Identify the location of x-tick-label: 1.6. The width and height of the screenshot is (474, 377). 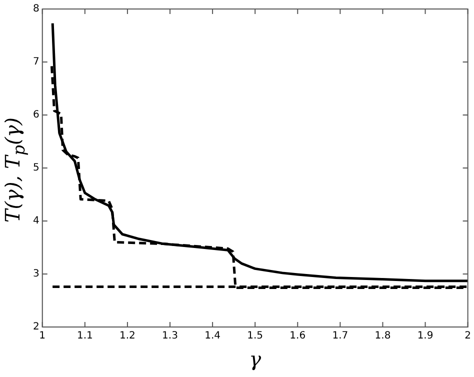
(298, 336).